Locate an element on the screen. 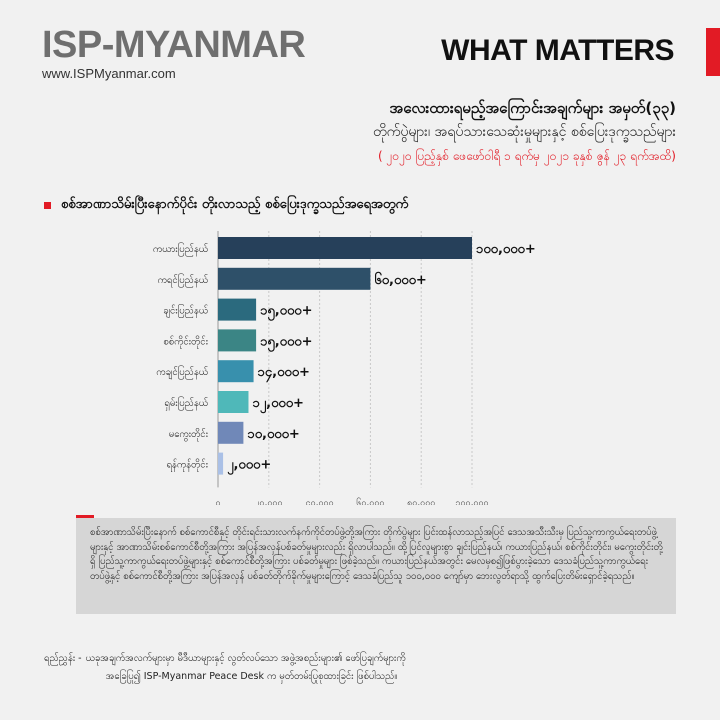 The width and height of the screenshot is (720, 720). x-tick-label: ၆၀,၀၀၀ is located at coordinates (370, 501).